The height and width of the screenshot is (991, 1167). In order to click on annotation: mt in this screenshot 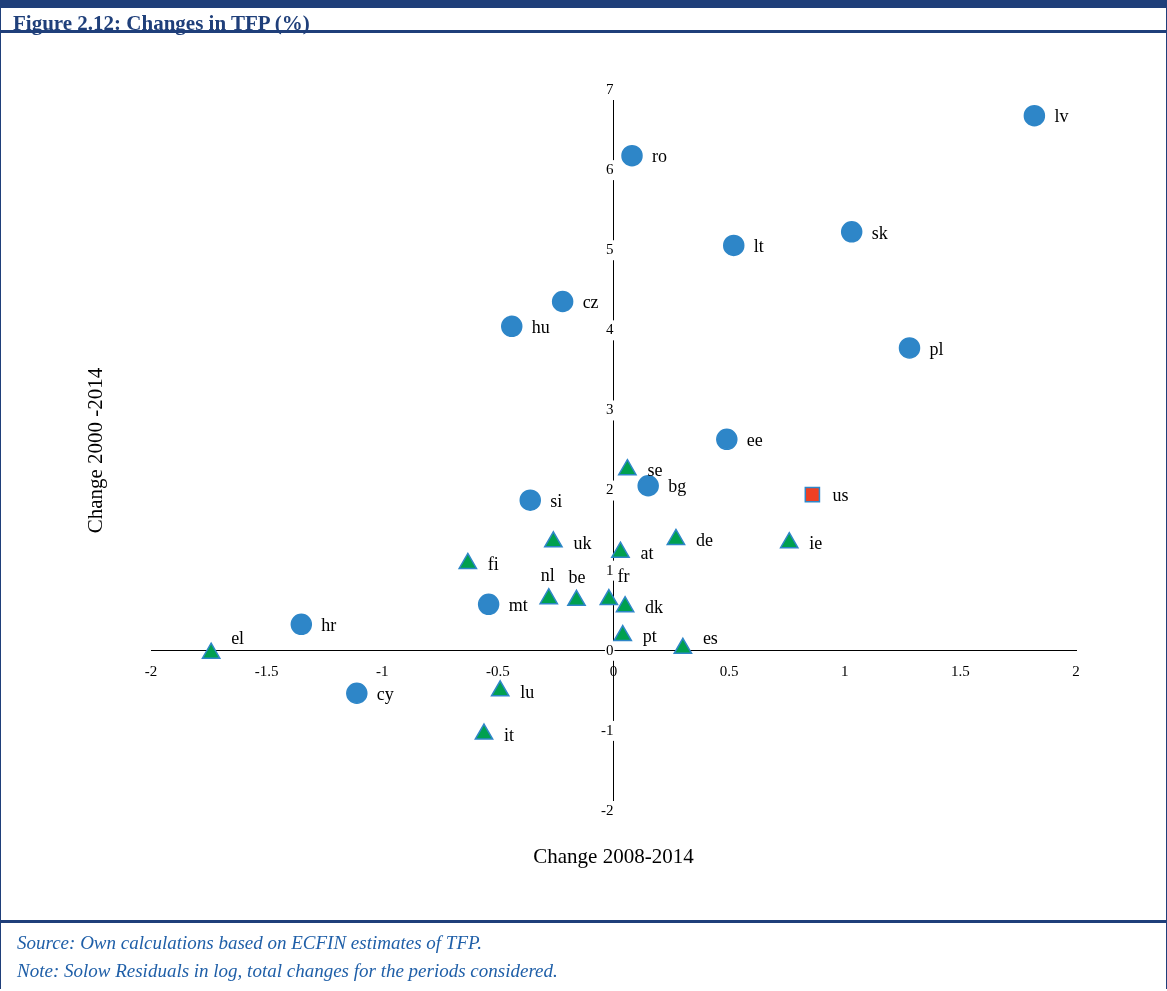, I will do `click(518, 605)`.